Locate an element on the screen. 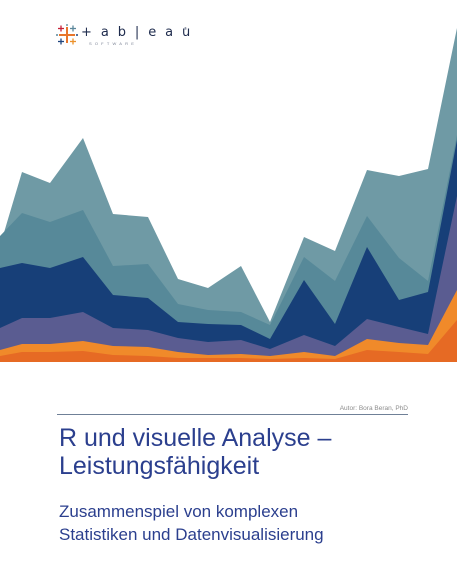 Image resolution: width=457 pixels, height=584 pixels. tableau-logo: + a b | e a u SOFTWARE ® is located at coordinates (123, 37).